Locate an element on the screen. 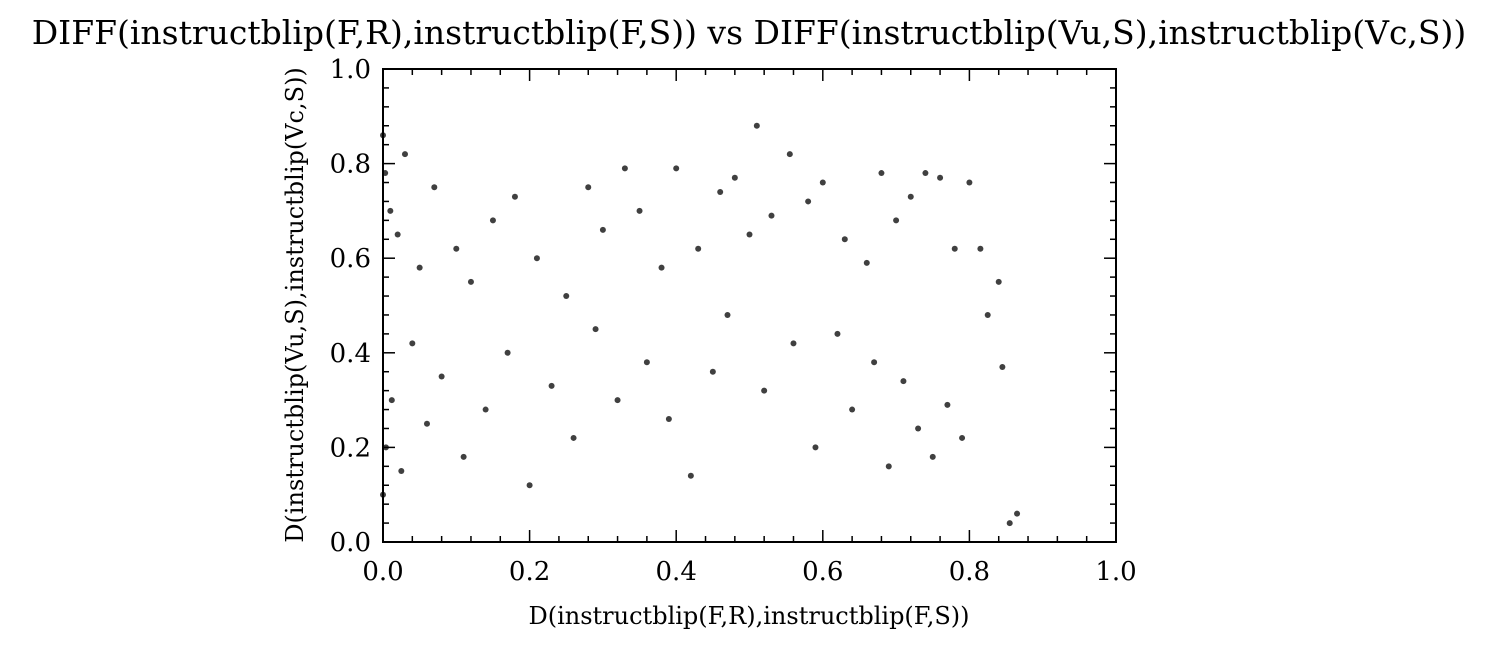 The image size is (1499, 646). y-tick-label: 0.6 is located at coordinates (350, 259).